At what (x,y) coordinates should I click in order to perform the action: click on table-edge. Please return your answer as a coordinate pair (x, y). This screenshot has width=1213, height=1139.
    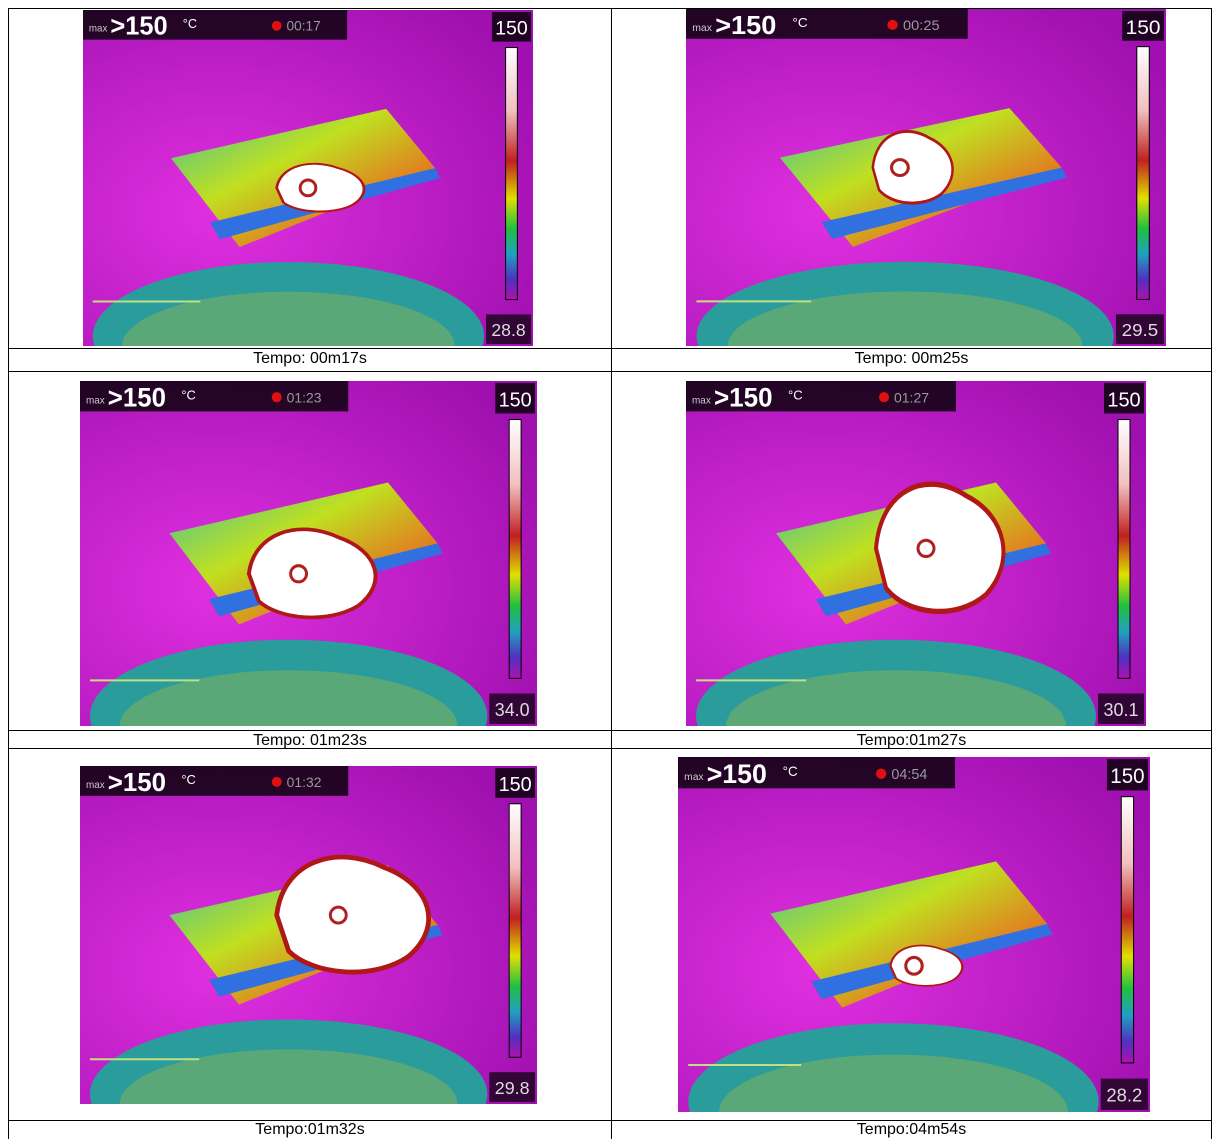
    Looking at the image, I should click on (944, 203).